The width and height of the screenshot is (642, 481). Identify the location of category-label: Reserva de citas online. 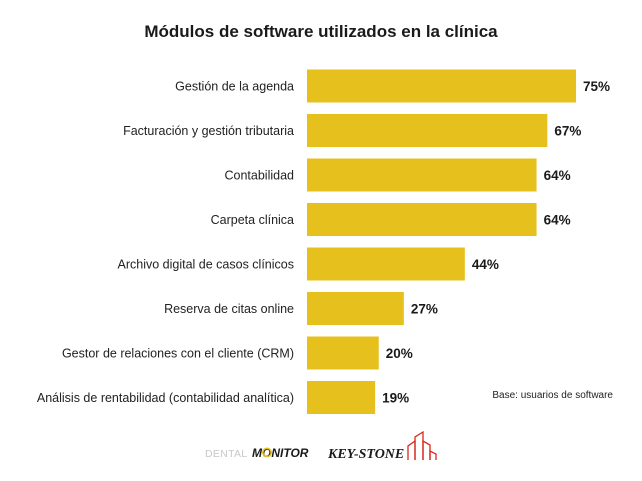
(229, 309).